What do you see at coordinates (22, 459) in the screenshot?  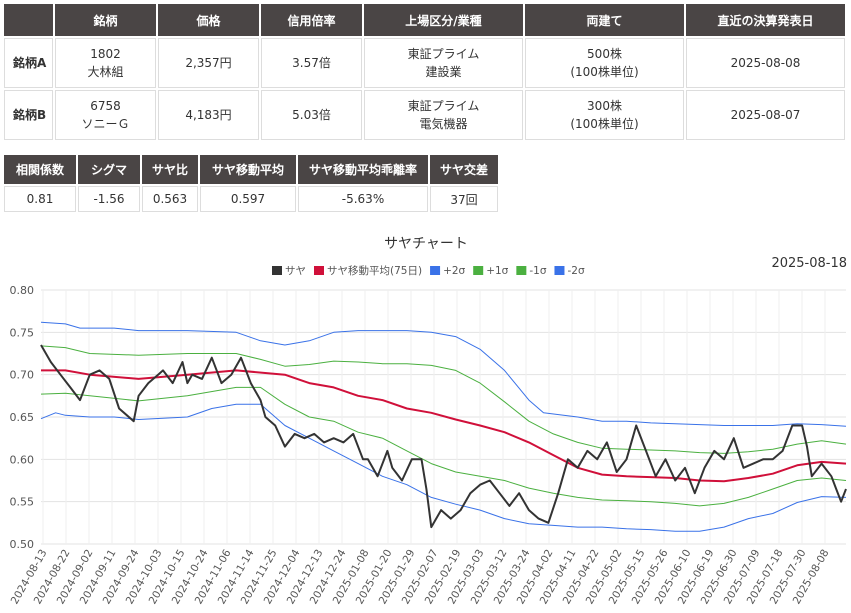 I see `y-tick-label: 0.60` at bounding box center [22, 459].